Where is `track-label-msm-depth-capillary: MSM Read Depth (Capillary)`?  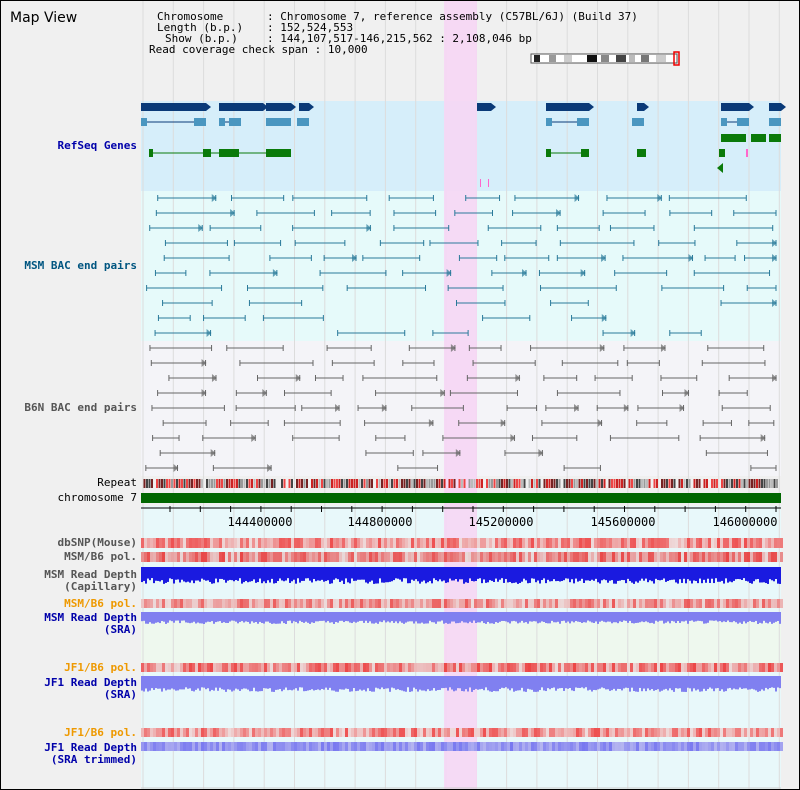
track-label-msm-depth-capillary: MSM Read Depth (Capillary) is located at coordinates (90, 580).